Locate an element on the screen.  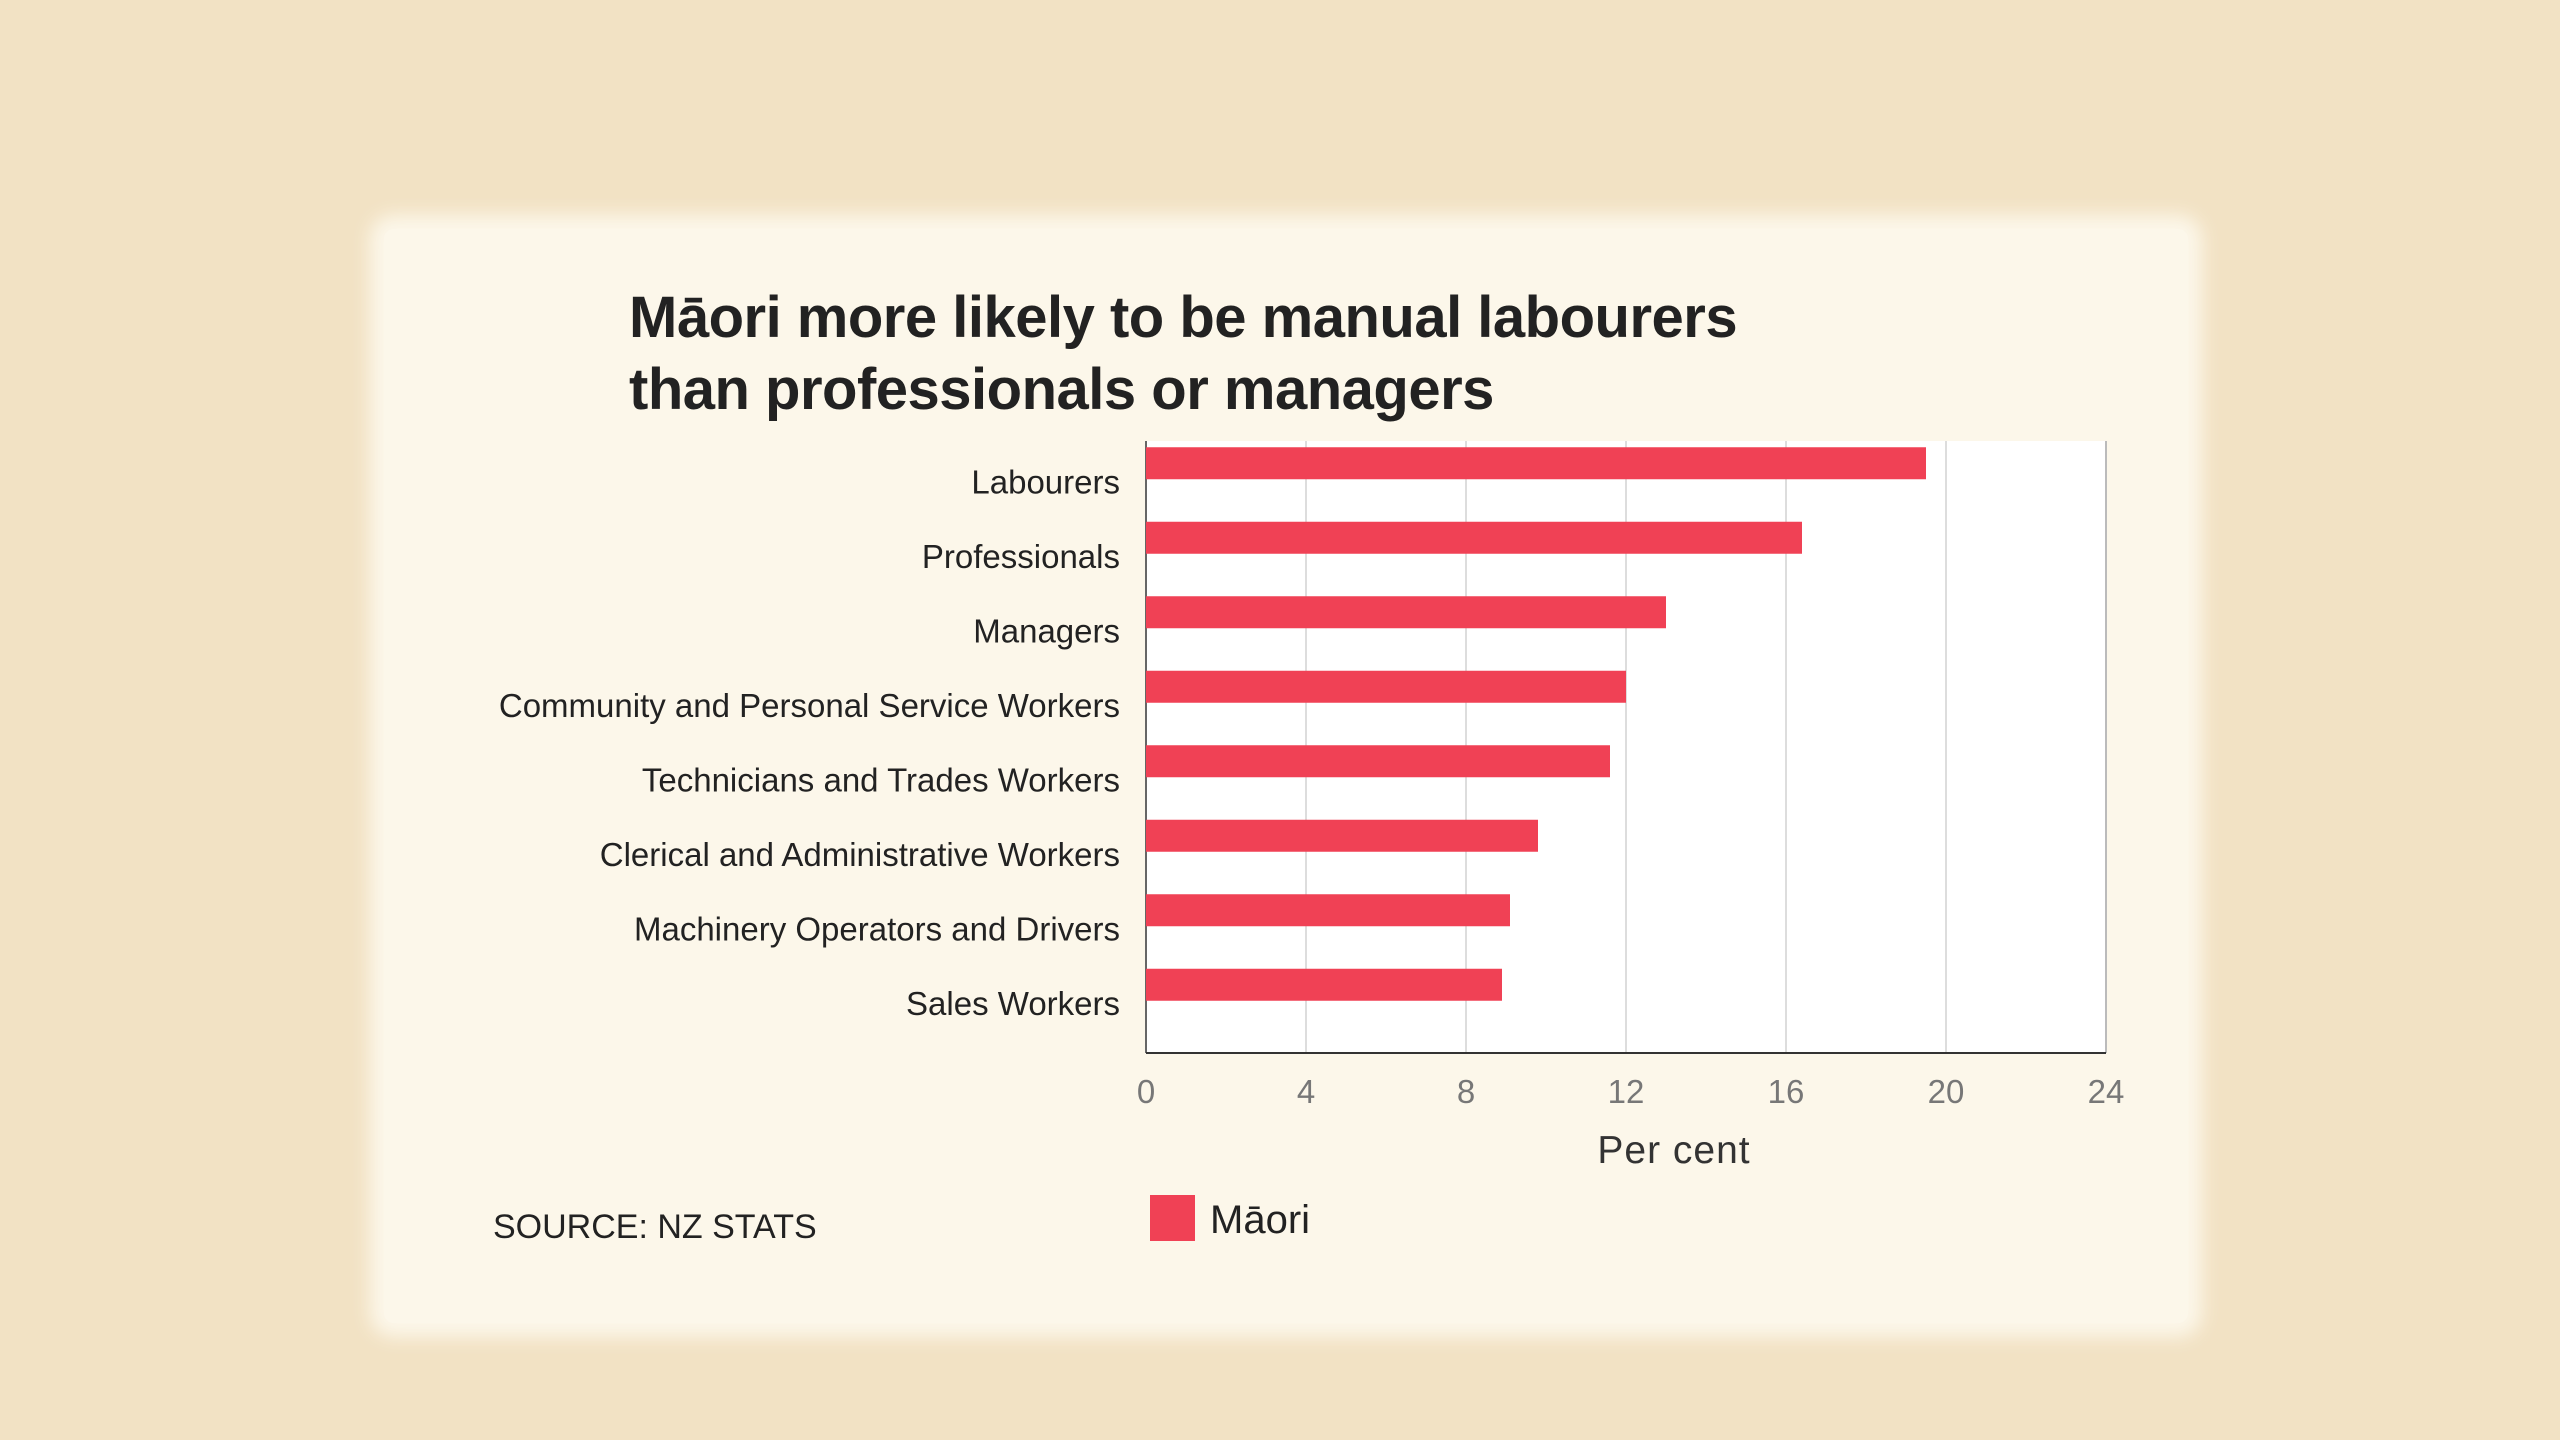
category-label: Sales Workers is located at coordinates (1013, 1003).